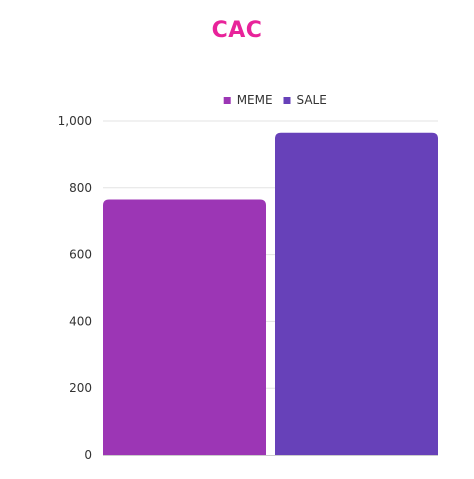 Image resolution: width=474 pixels, height=479 pixels. What do you see at coordinates (80, 188) in the screenshot?
I see `y-tick-label: 800` at bounding box center [80, 188].